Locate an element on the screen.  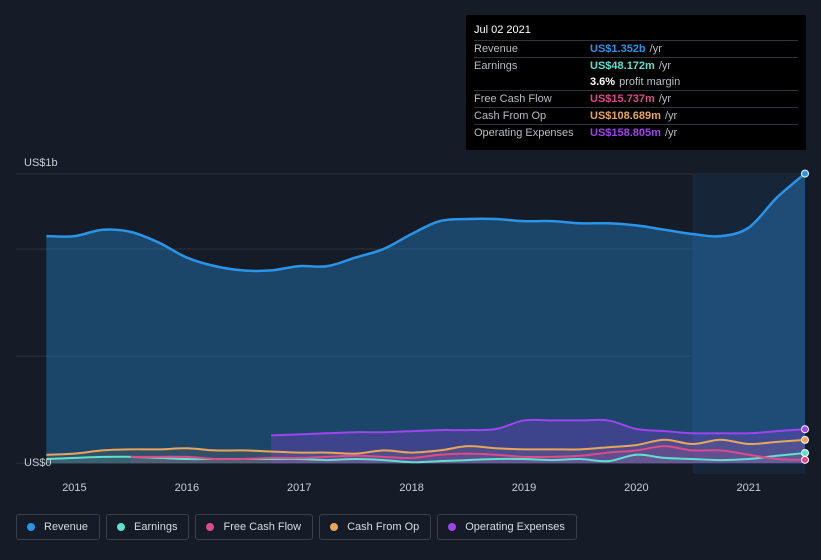
legend-label: Free Cash Flow is located at coordinates (262, 527).